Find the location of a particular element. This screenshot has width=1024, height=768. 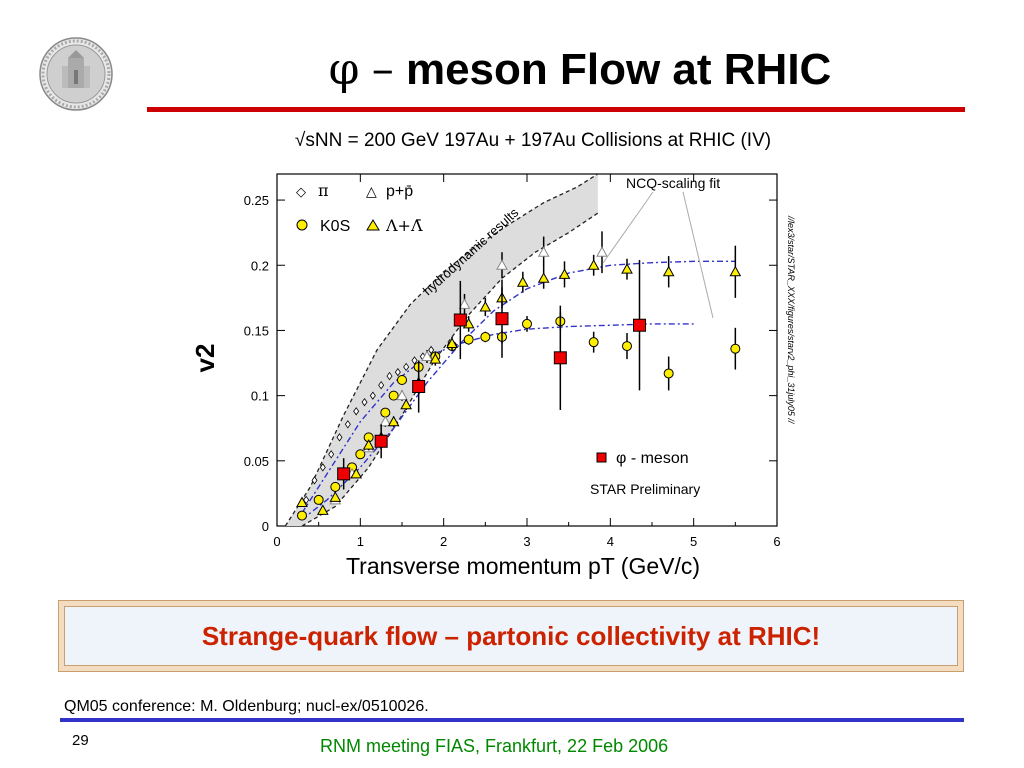

legend-label-lambda: Λ+Λ̄ is located at coordinates (404, 225).